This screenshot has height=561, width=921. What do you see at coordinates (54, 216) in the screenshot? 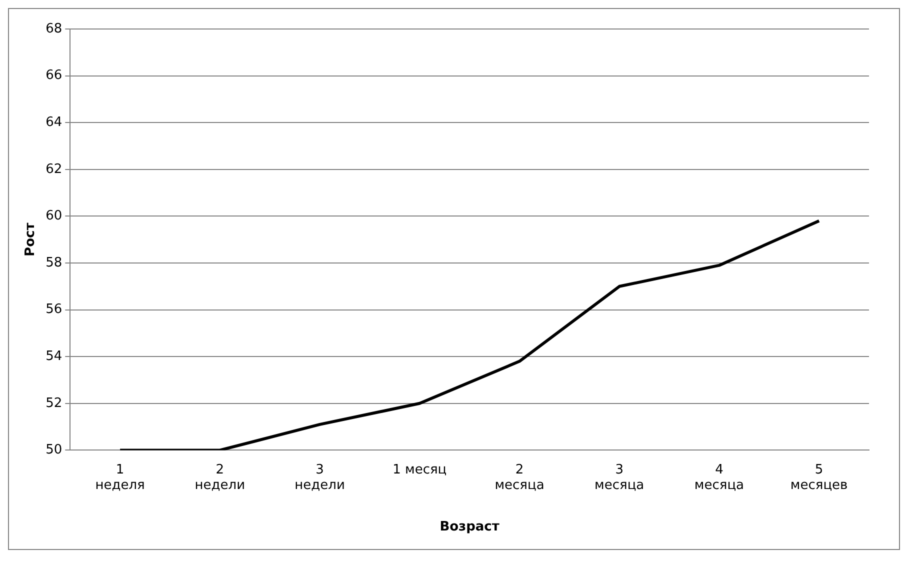
I see `y-tick-label: 60` at bounding box center [54, 216].